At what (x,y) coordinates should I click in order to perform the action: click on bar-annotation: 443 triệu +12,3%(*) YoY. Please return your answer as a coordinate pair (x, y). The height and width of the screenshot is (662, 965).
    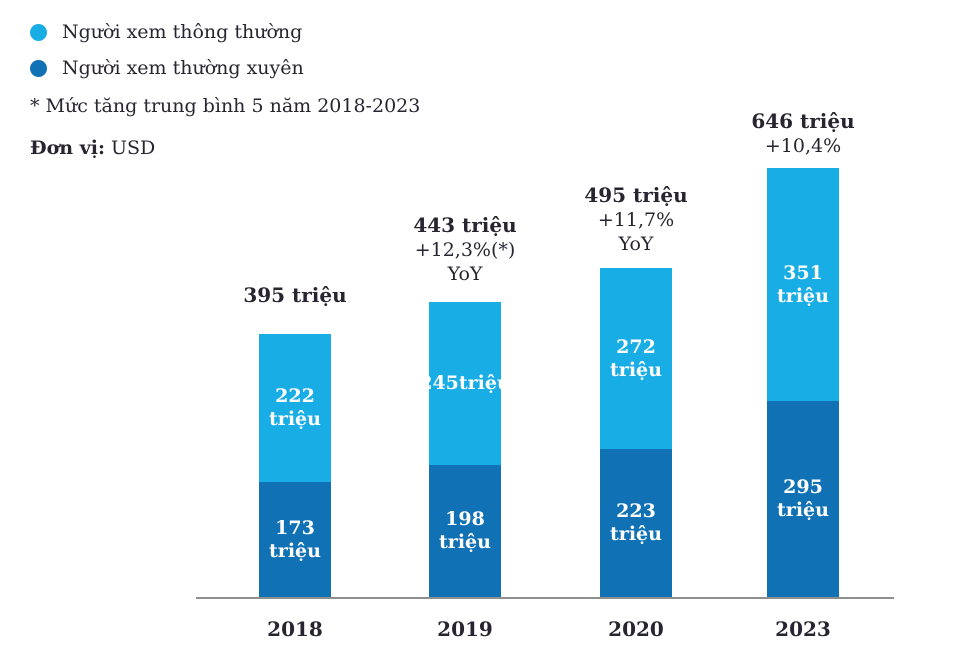
    Looking at the image, I should click on (465, 249).